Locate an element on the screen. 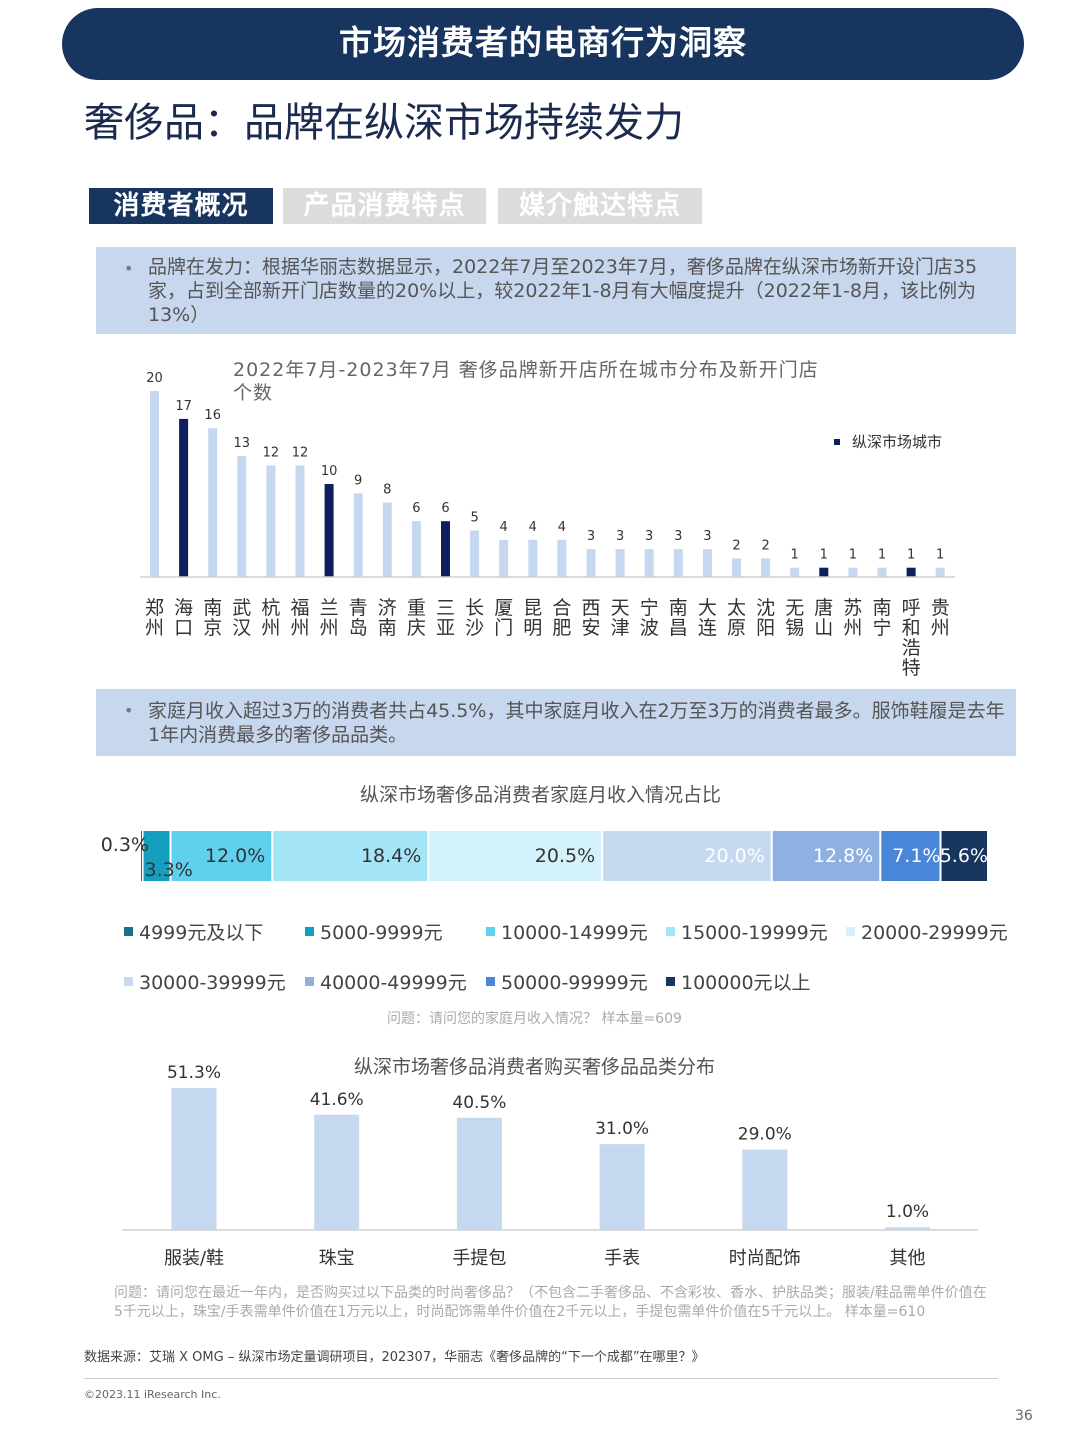 Image resolution: width=1080 pixels, height=1439 pixels. city-value-label: 8 is located at coordinates (387, 490).